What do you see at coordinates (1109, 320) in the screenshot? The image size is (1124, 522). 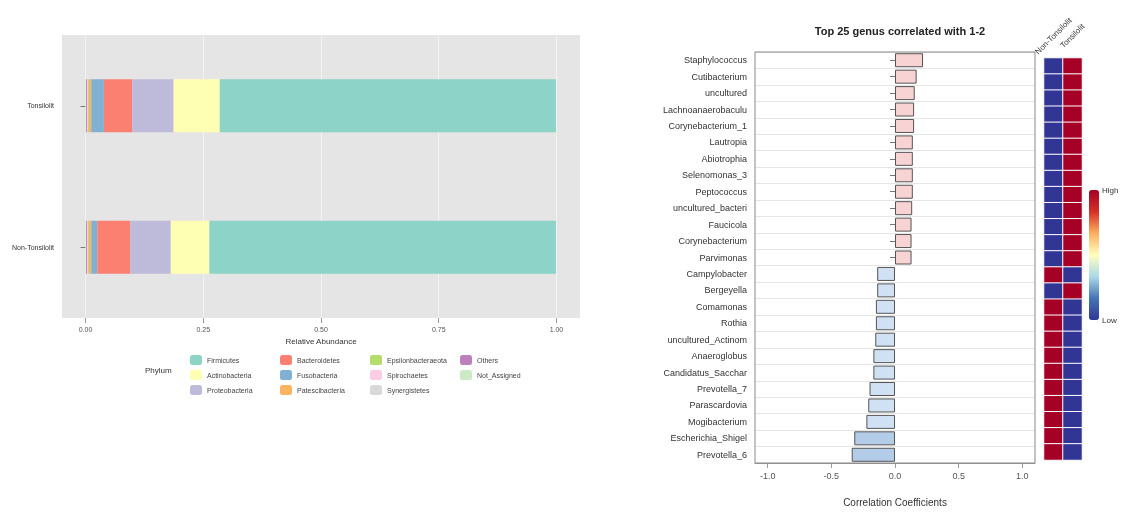 I see `color-bar-label: Low` at bounding box center [1109, 320].